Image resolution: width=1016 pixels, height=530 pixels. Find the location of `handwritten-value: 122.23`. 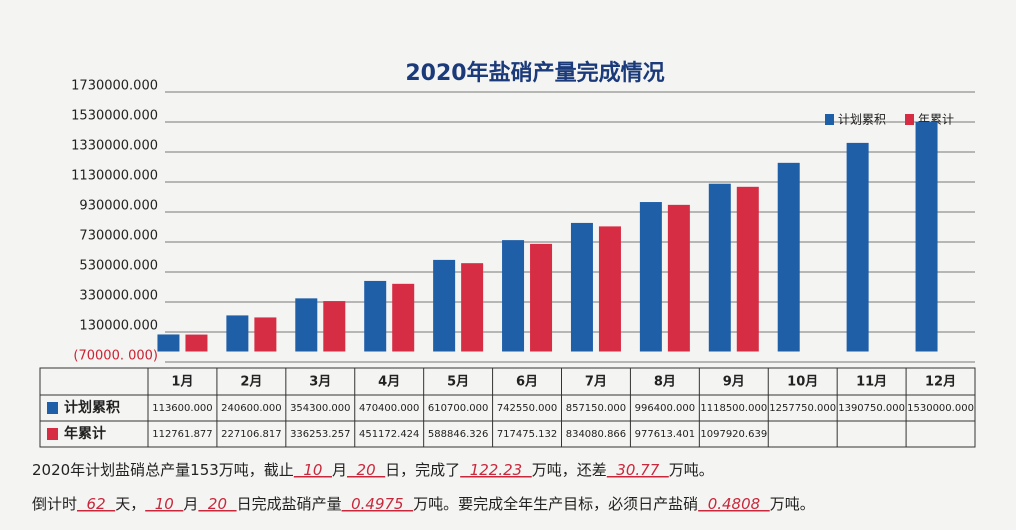

handwritten-value: 122.23 is located at coordinates (496, 470).